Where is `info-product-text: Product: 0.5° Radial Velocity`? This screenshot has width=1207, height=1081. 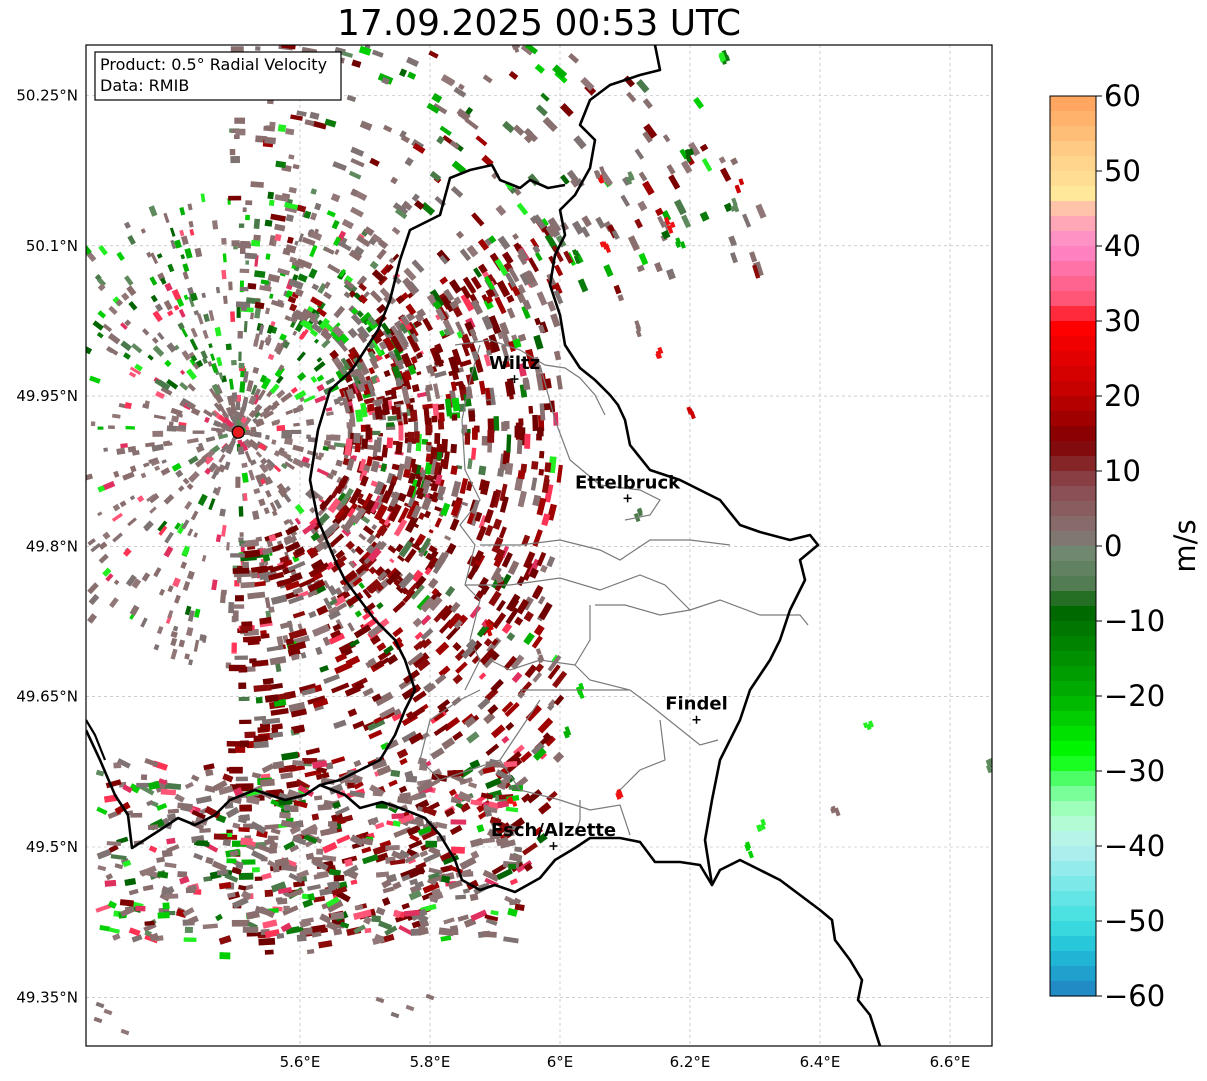
info-product-text: Product: 0.5° Radial Velocity is located at coordinates (213, 64).